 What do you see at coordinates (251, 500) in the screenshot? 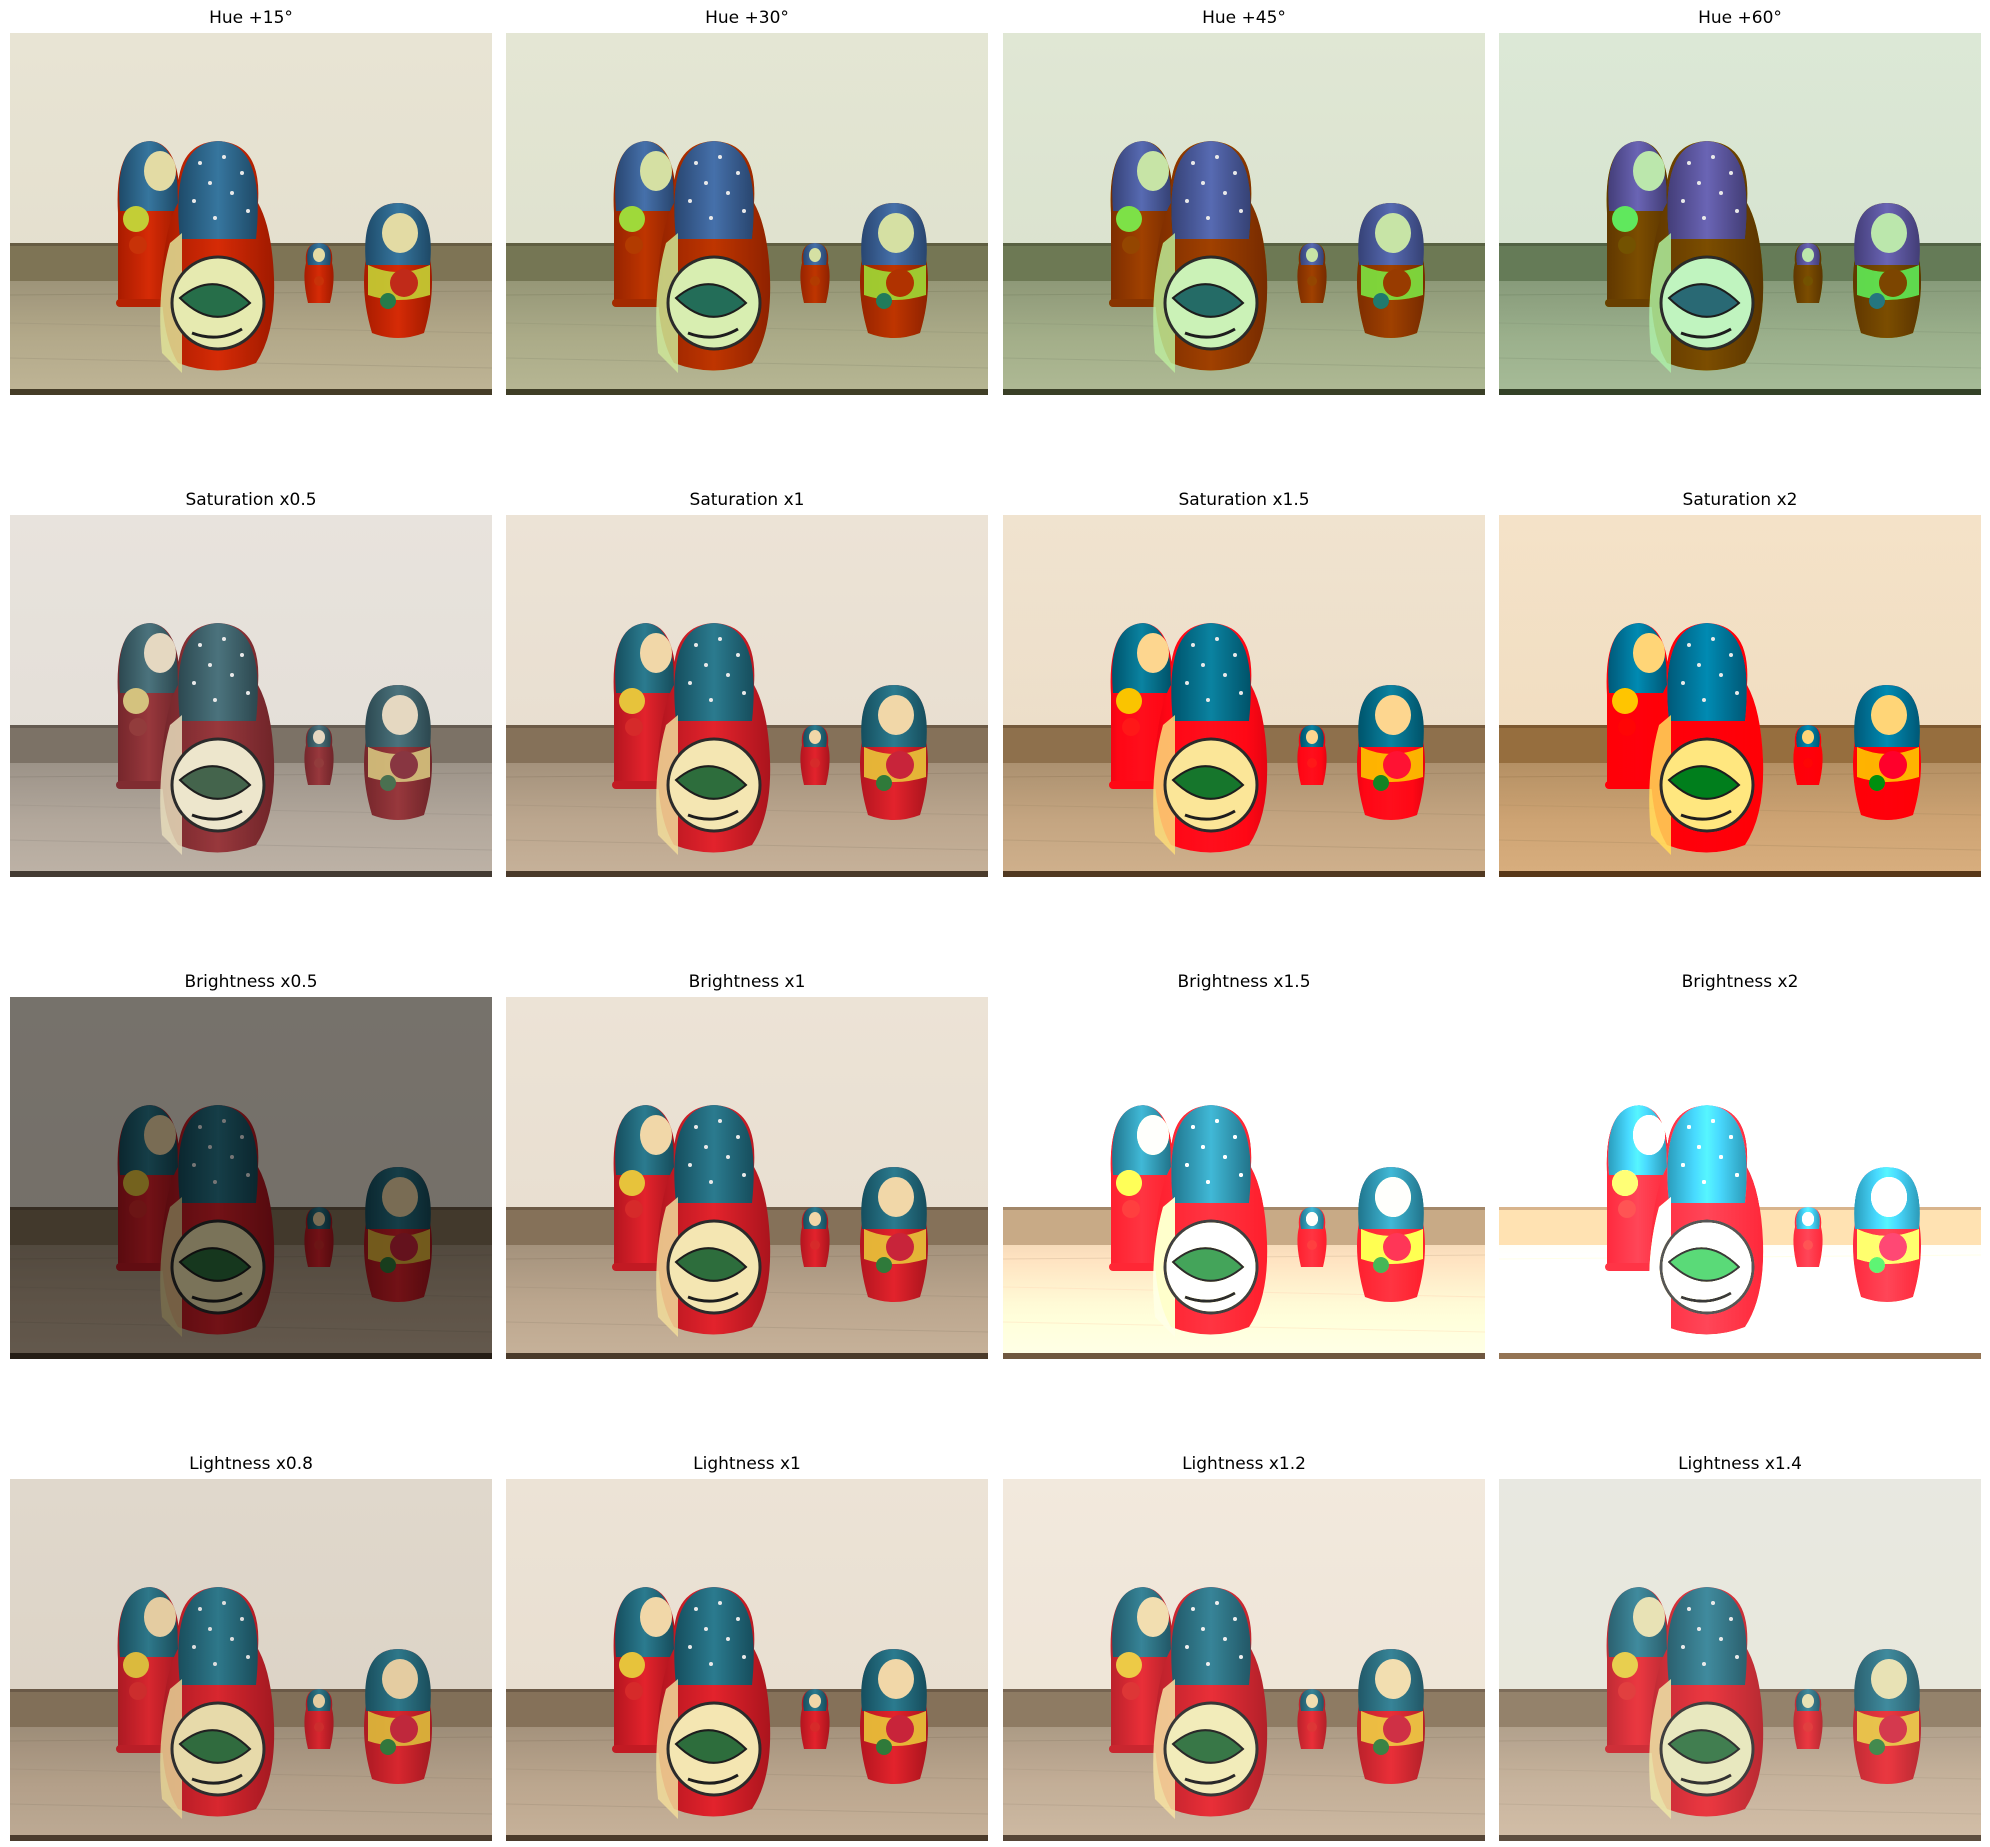
I see `panel-title: Saturation x0.5` at bounding box center [251, 500].